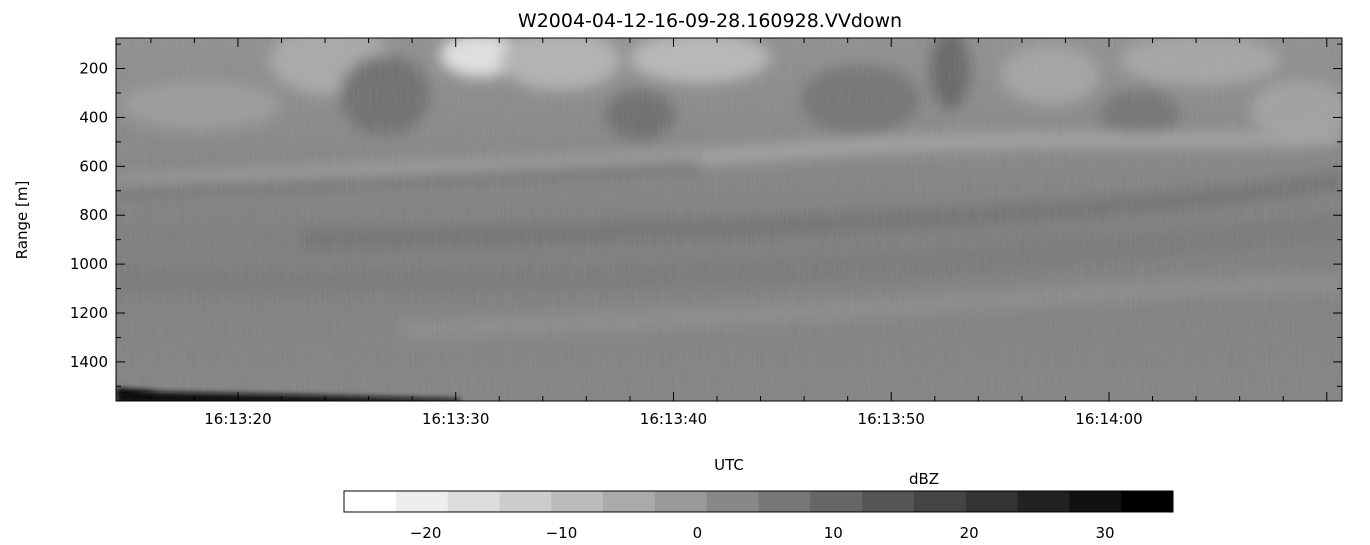 The image size is (1370, 545). Describe the element at coordinates (237, 419) in the screenshot. I see `x-tick-label: 16:13:20` at that location.